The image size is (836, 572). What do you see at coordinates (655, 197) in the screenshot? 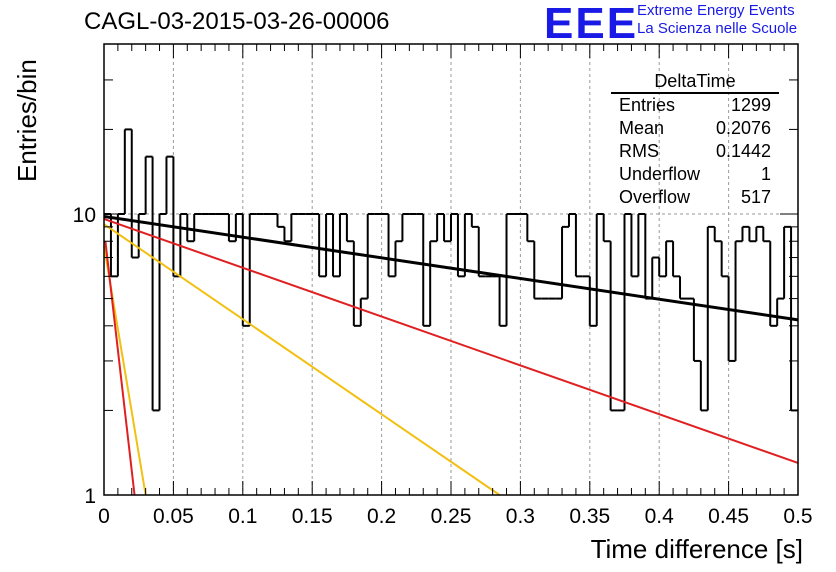
I see `stats-label: Overflow` at bounding box center [655, 197].